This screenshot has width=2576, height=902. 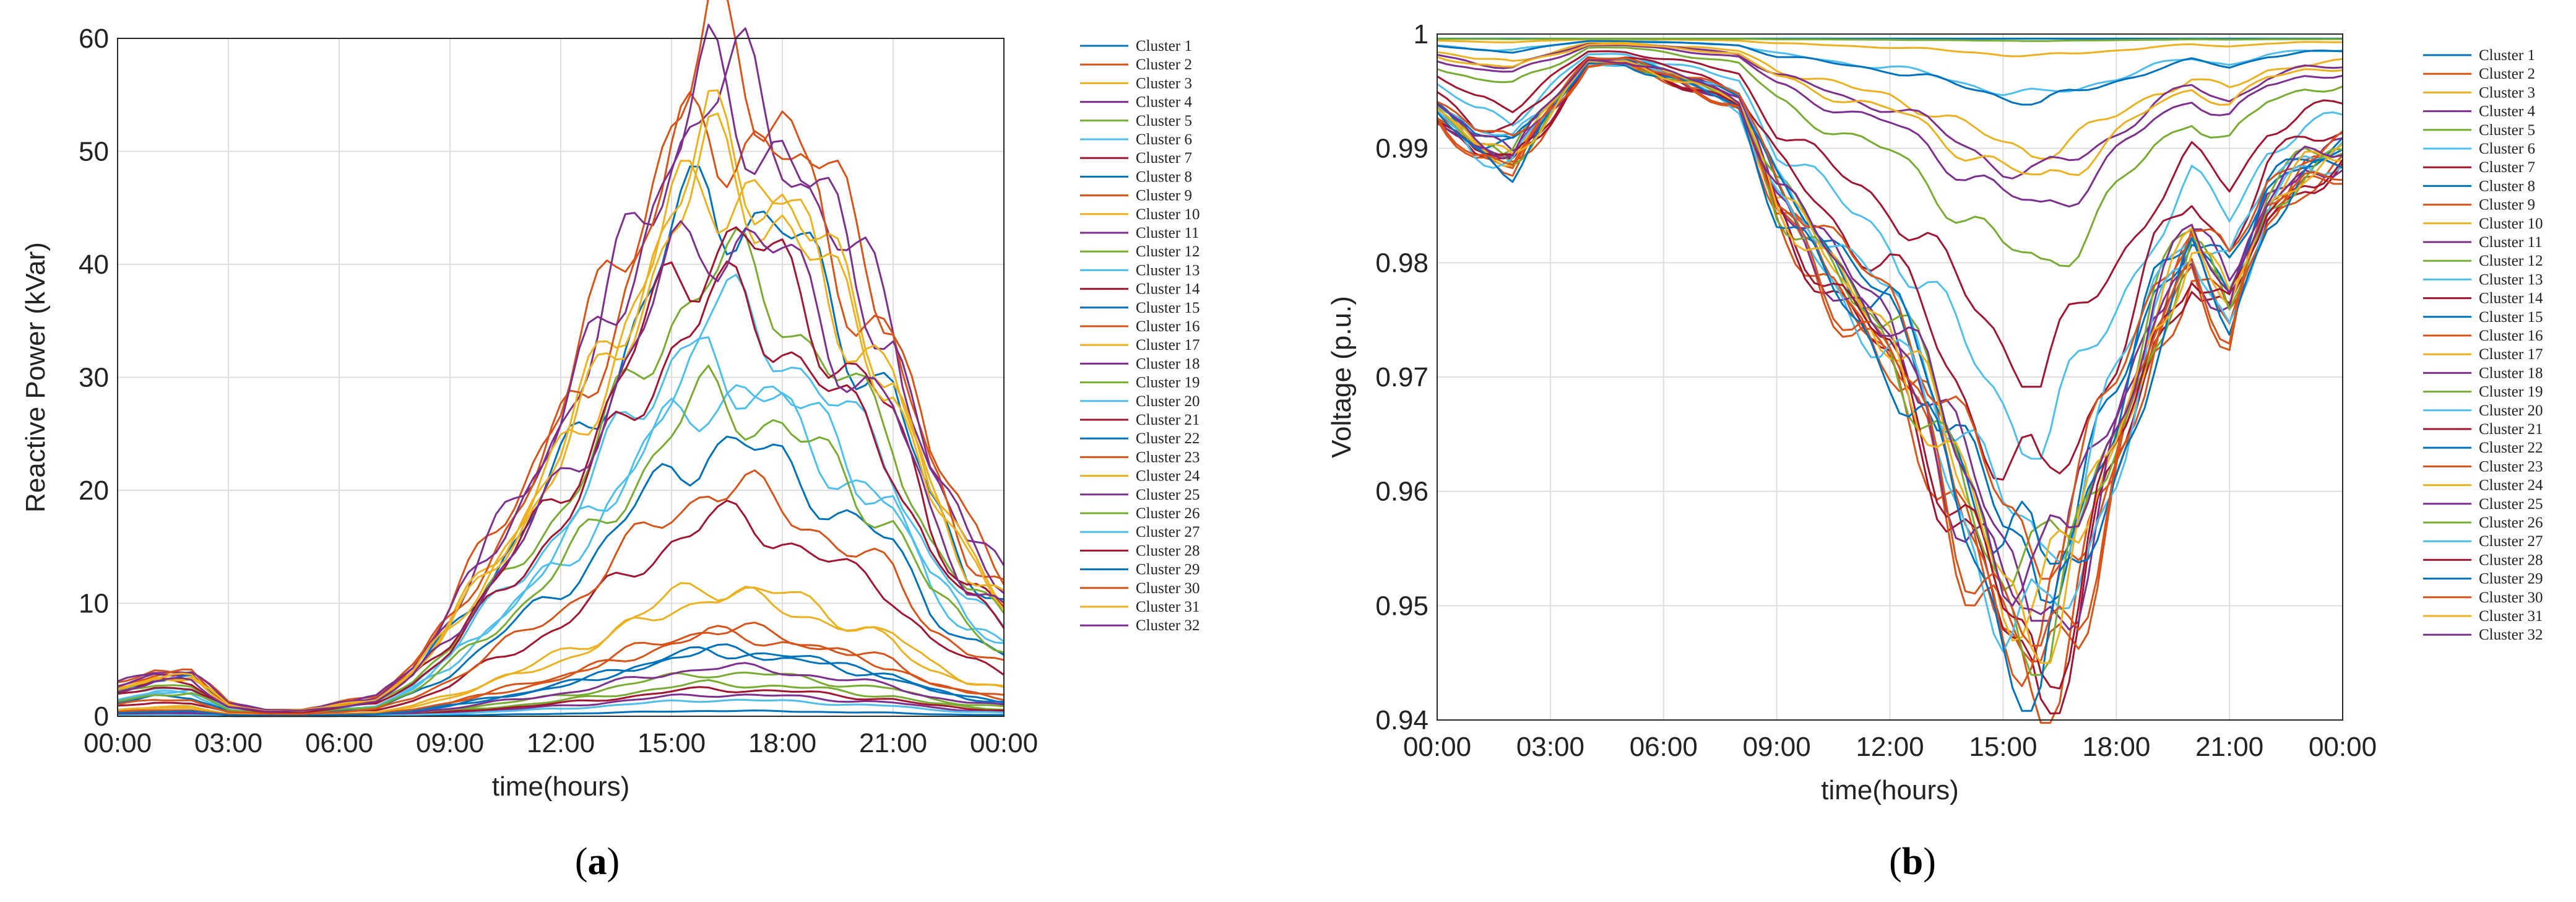 What do you see at coordinates (35, 377) in the screenshot?
I see `y-axis-label: Reactive Power (kVar)` at bounding box center [35, 377].